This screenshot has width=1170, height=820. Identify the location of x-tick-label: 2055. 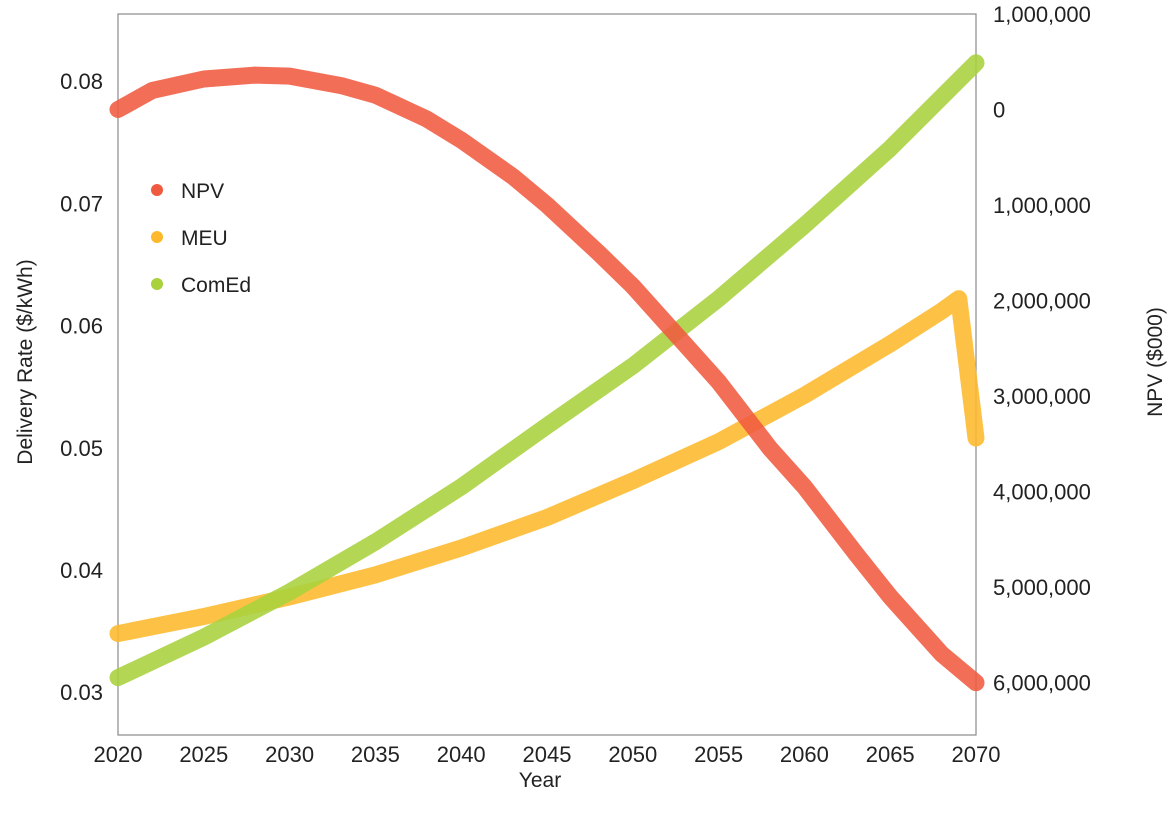
(718, 754).